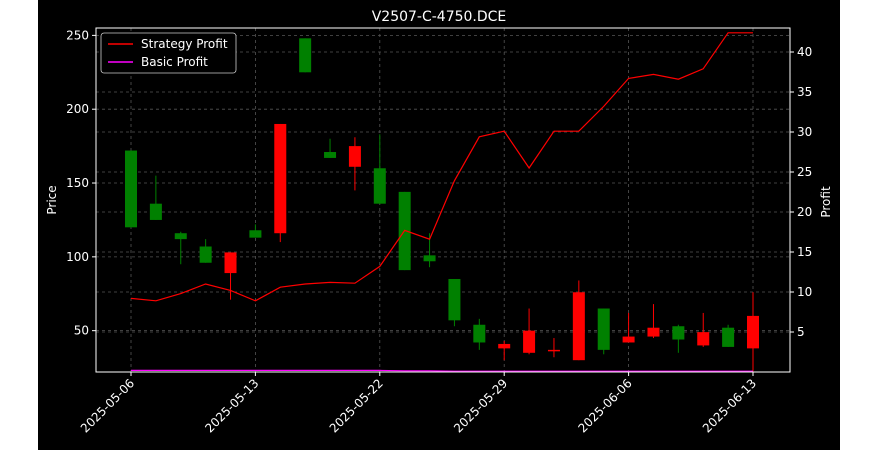 Image resolution: width=878 pixels, height=450 pixels. Describe the element at coordinates (801, 192) in the screenshot. I see `right-y-axis: 5 10 15 20 25 30 35 40` at that location.